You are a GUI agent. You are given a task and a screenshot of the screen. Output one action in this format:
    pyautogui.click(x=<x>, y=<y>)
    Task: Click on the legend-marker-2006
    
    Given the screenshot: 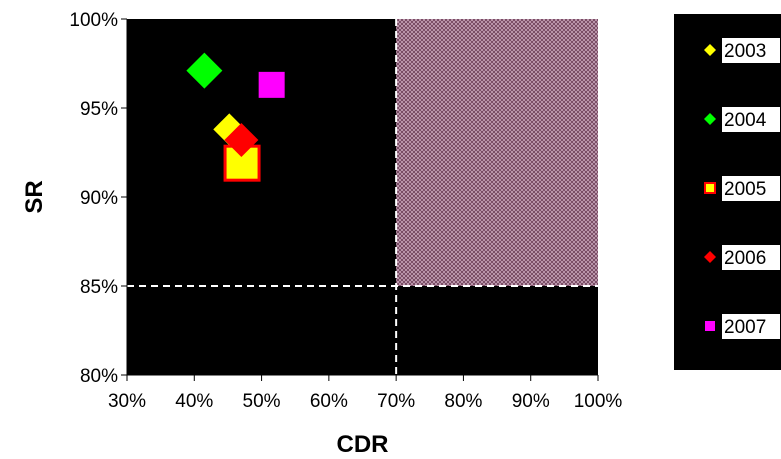 What is the action you would take?
    pyautogui.click(x=710, y=257)
    